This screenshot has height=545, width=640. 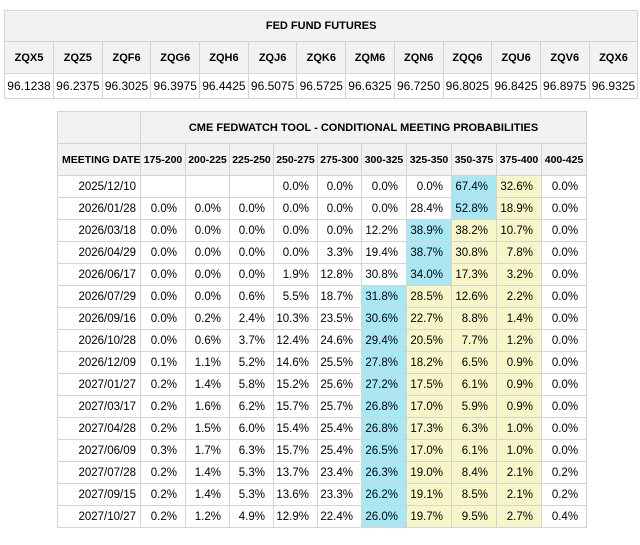 I want to click on probability-cell: 9.5%, so click(x=474, y=516).